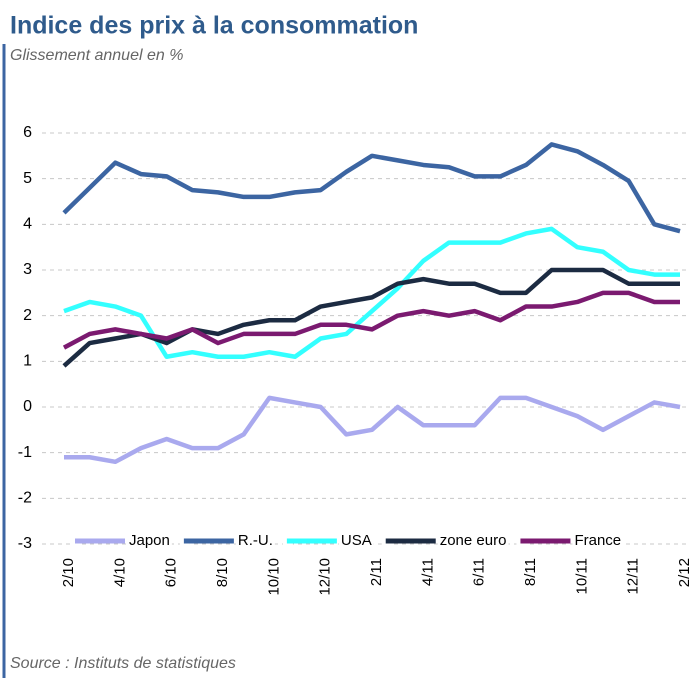  I want to click on y-tick-label: 5, so click(27, 178).